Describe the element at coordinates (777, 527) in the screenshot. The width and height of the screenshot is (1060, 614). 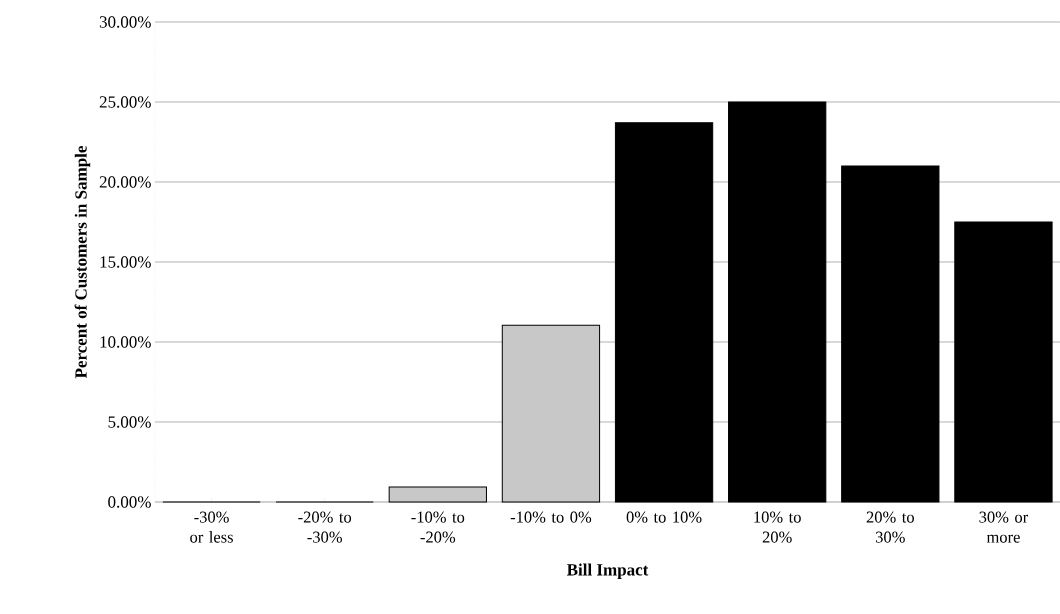
I see `x-tick-label: 10% to 20%` at that location.